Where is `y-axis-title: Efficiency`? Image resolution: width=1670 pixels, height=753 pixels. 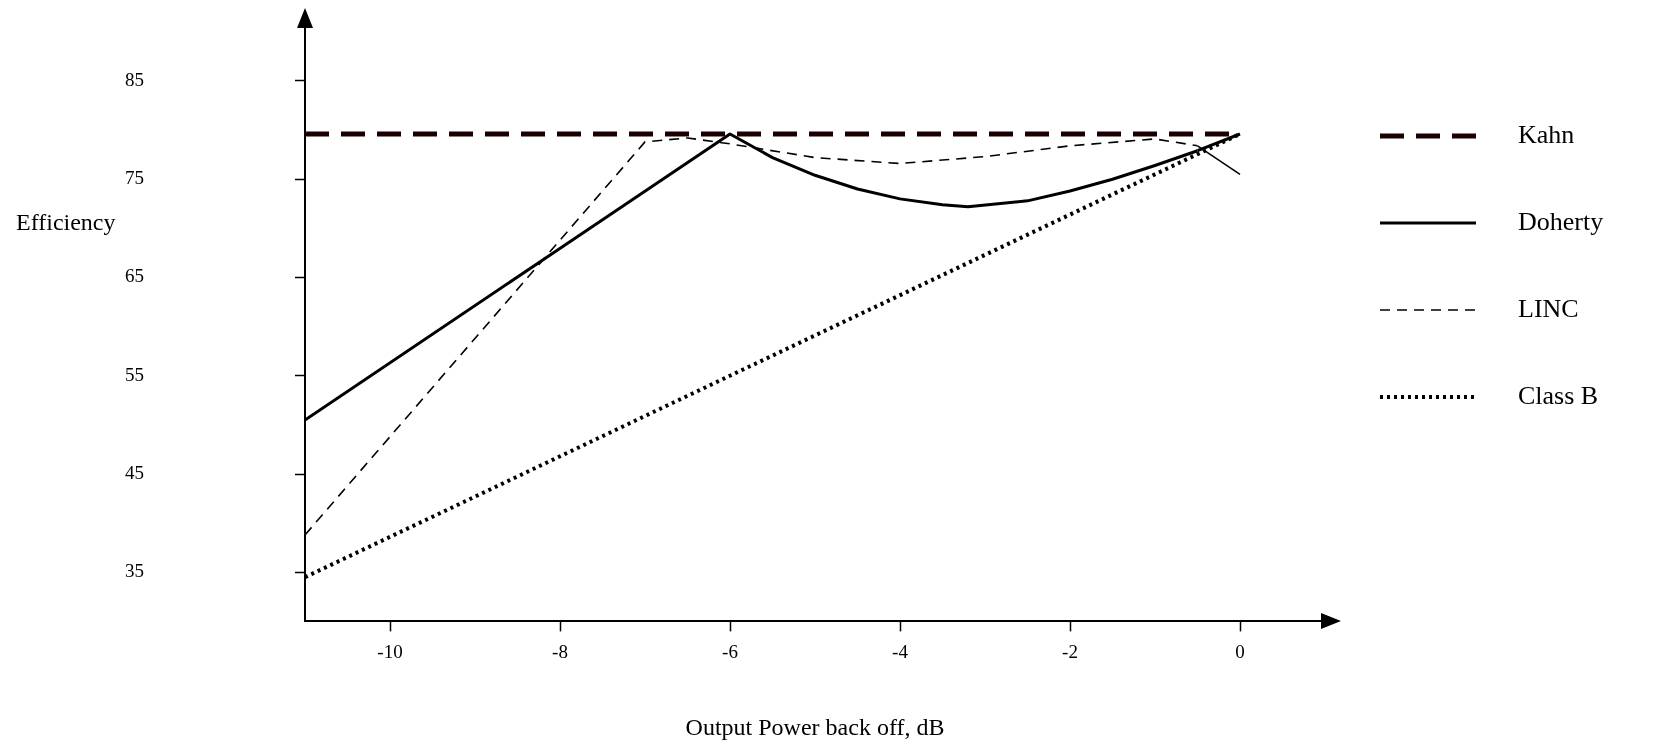
y-axis-title: Efficiency is located at coordinates (66, 221).